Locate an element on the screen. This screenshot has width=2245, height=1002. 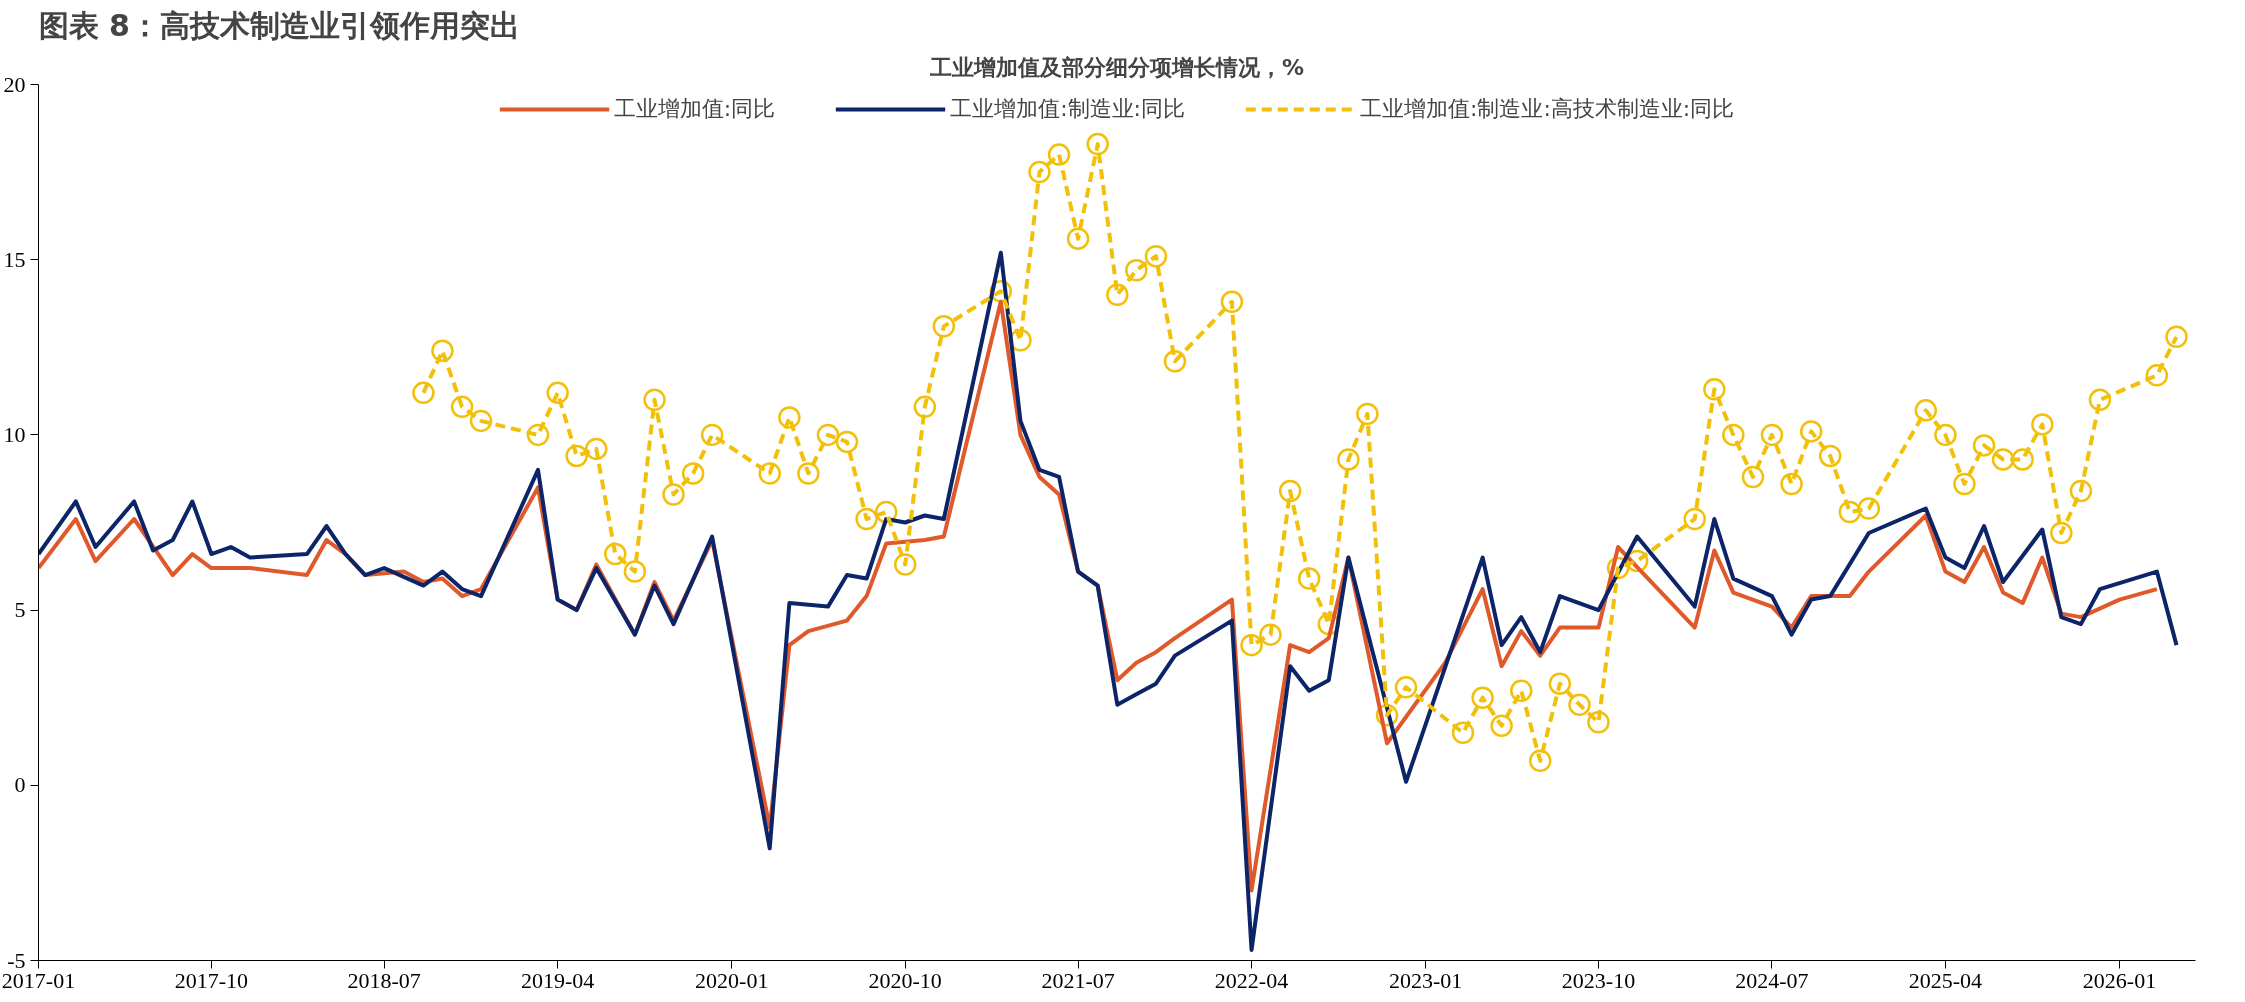
x-tick-label: 2026-01 is located at coordinates (2119, 980).